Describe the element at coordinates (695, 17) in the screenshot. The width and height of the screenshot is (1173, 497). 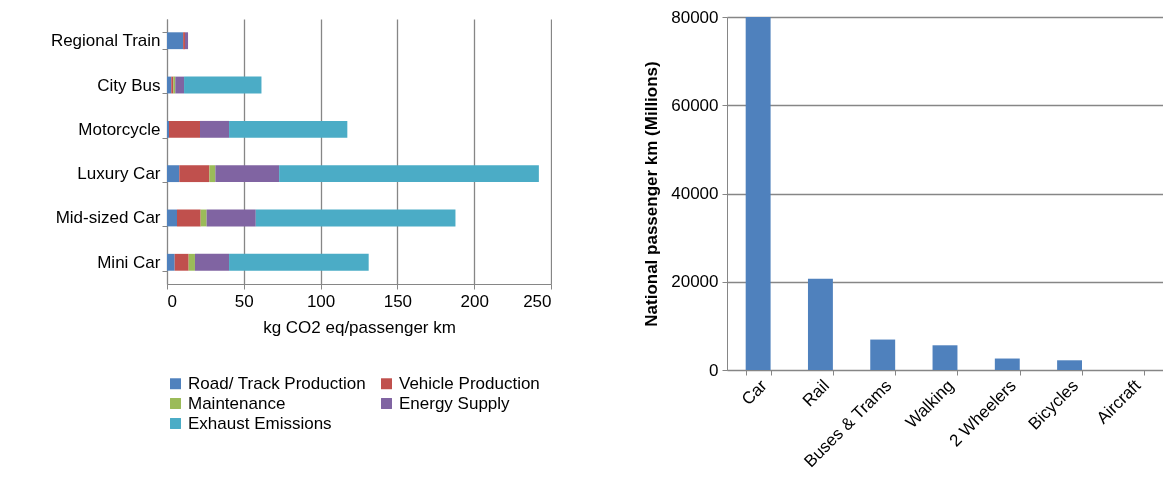
I see `y-tick-label: 80000` at that location.